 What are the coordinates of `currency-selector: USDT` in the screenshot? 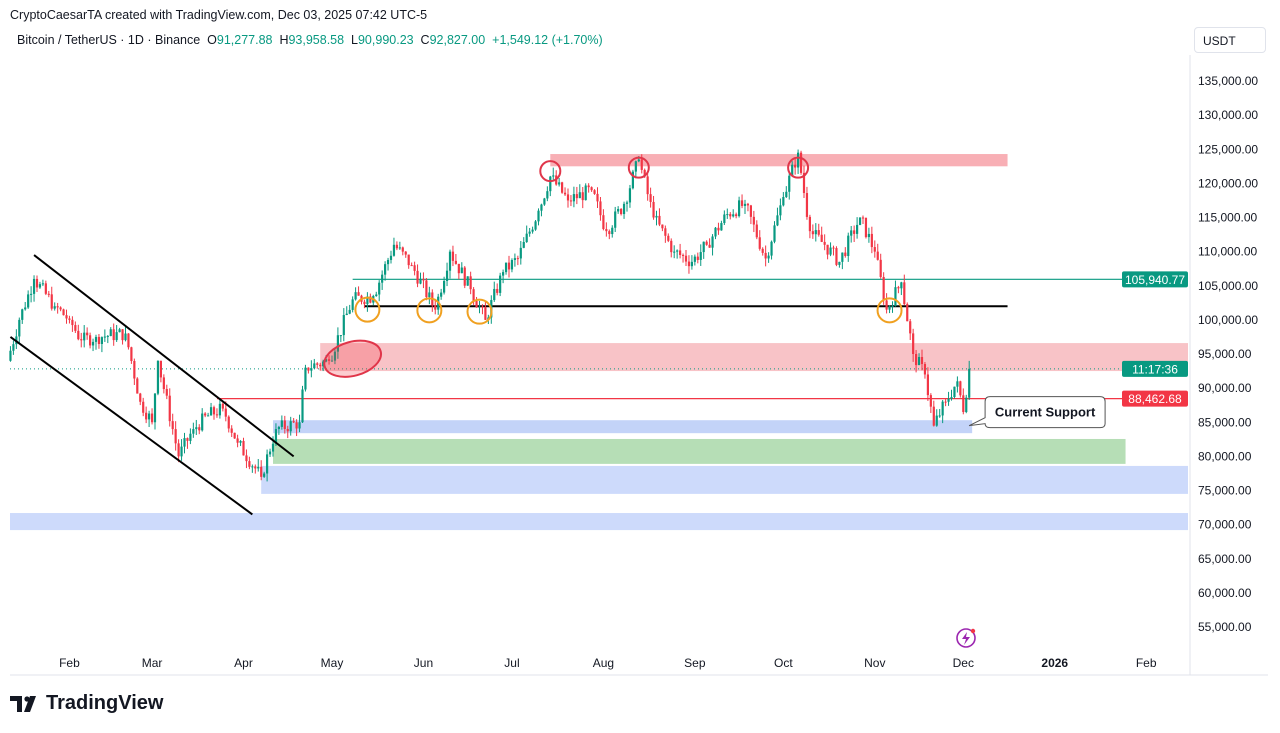 It's located at (1230, 40).